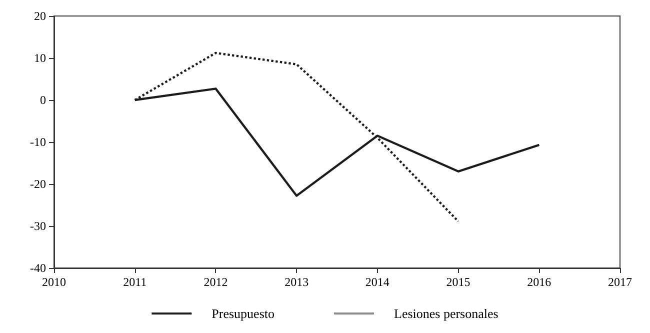  Describe the element at coordinates (43, 100) in the screenshot. I see `y-tick-label: 0` at that location.